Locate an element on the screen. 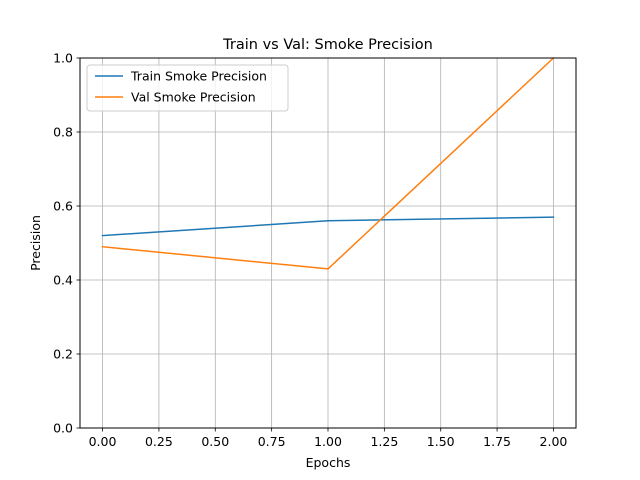  y-tick-label: 0.2 is located at coordinates (63, 354).